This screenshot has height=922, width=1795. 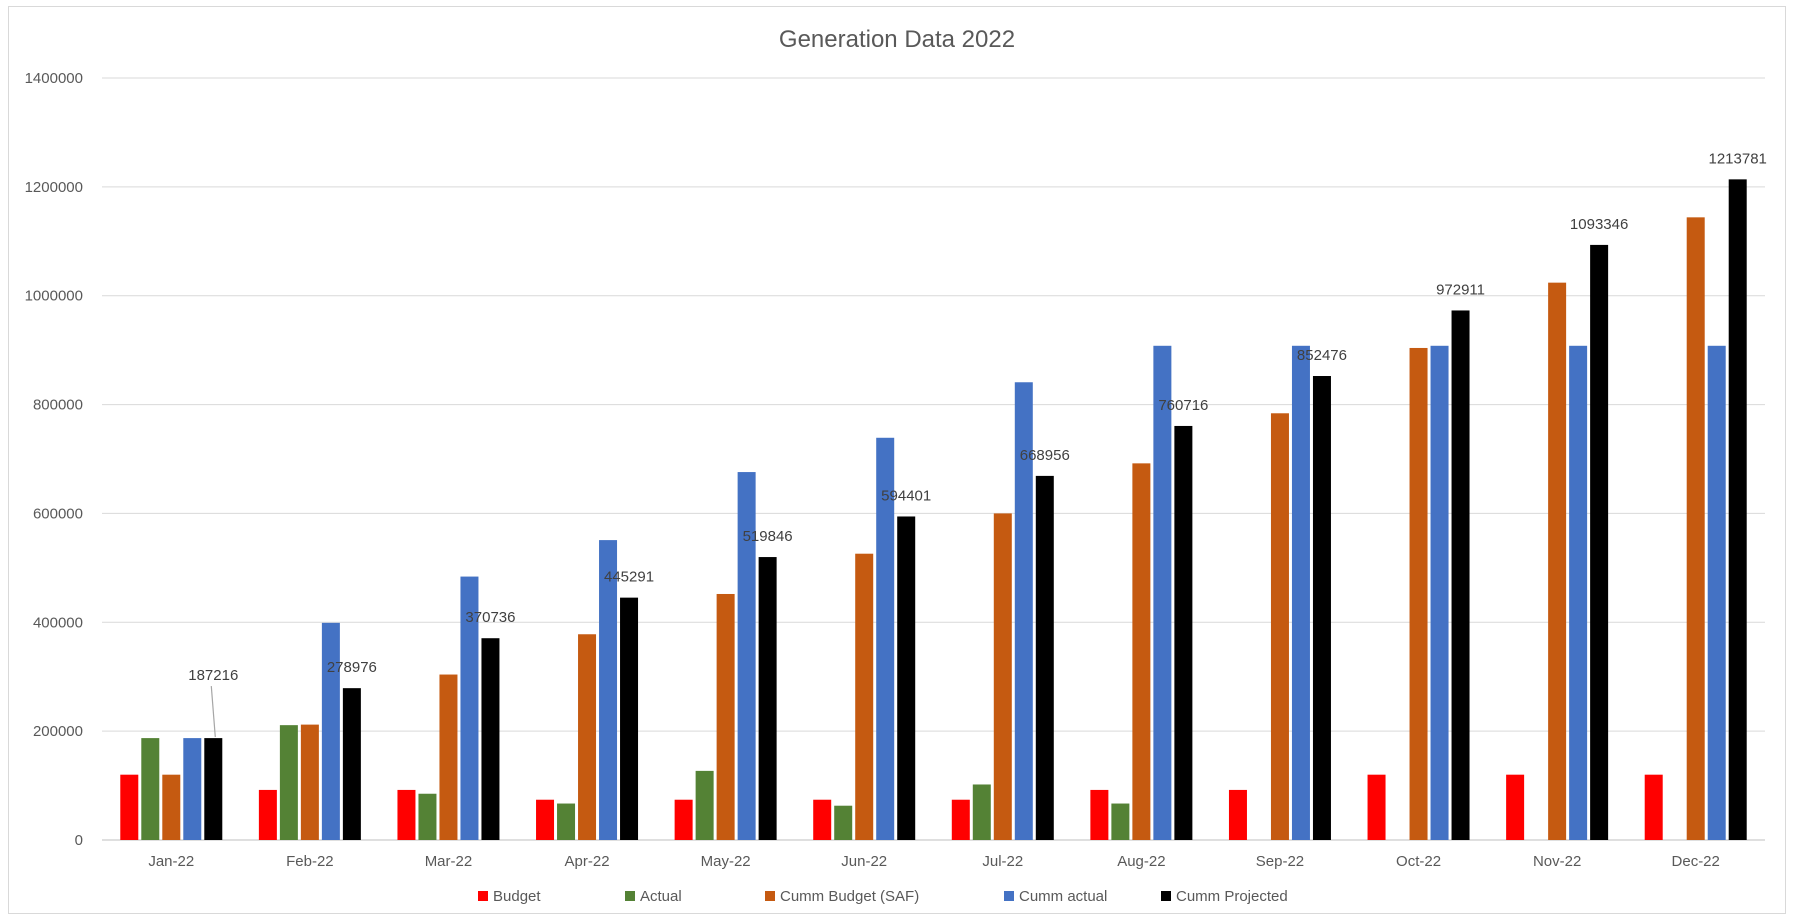 What do you see at coordinates (1183, 405) in the screenshot?
I see `data-label: 760716` at bounding box center [1183, 405].